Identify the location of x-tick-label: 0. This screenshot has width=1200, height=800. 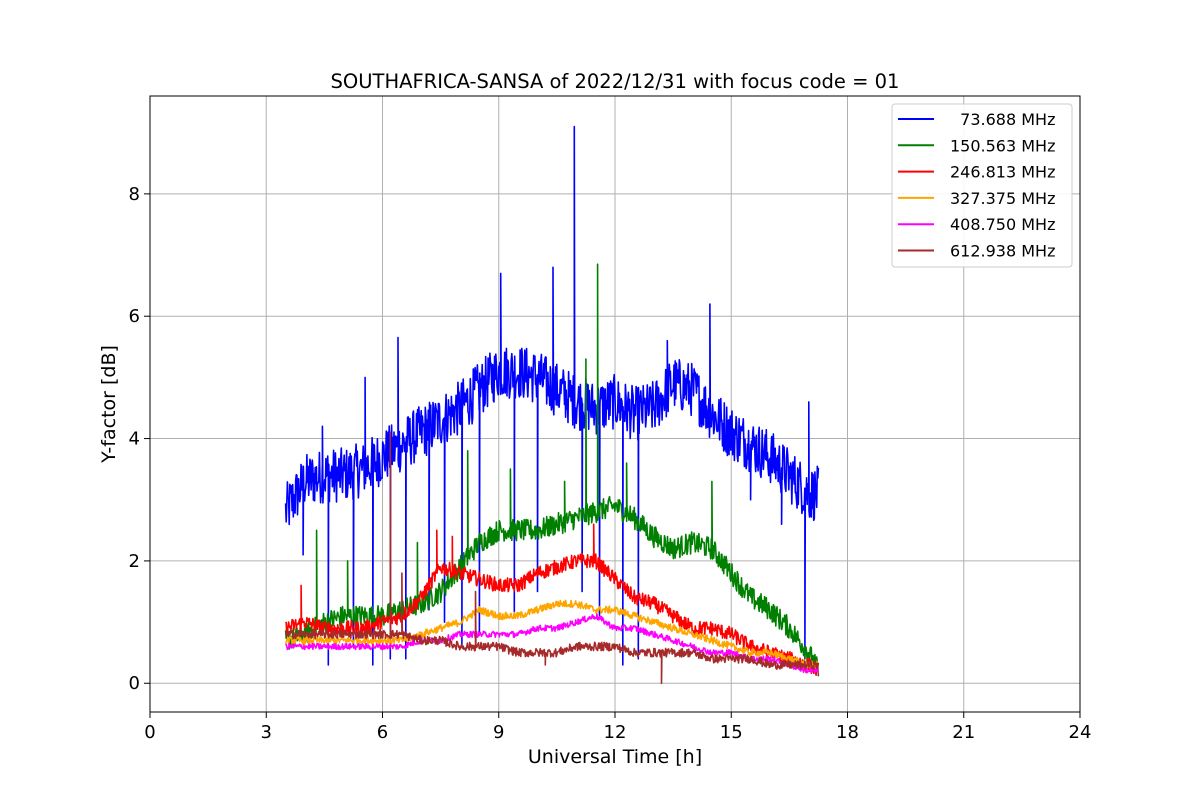
(149, 732).